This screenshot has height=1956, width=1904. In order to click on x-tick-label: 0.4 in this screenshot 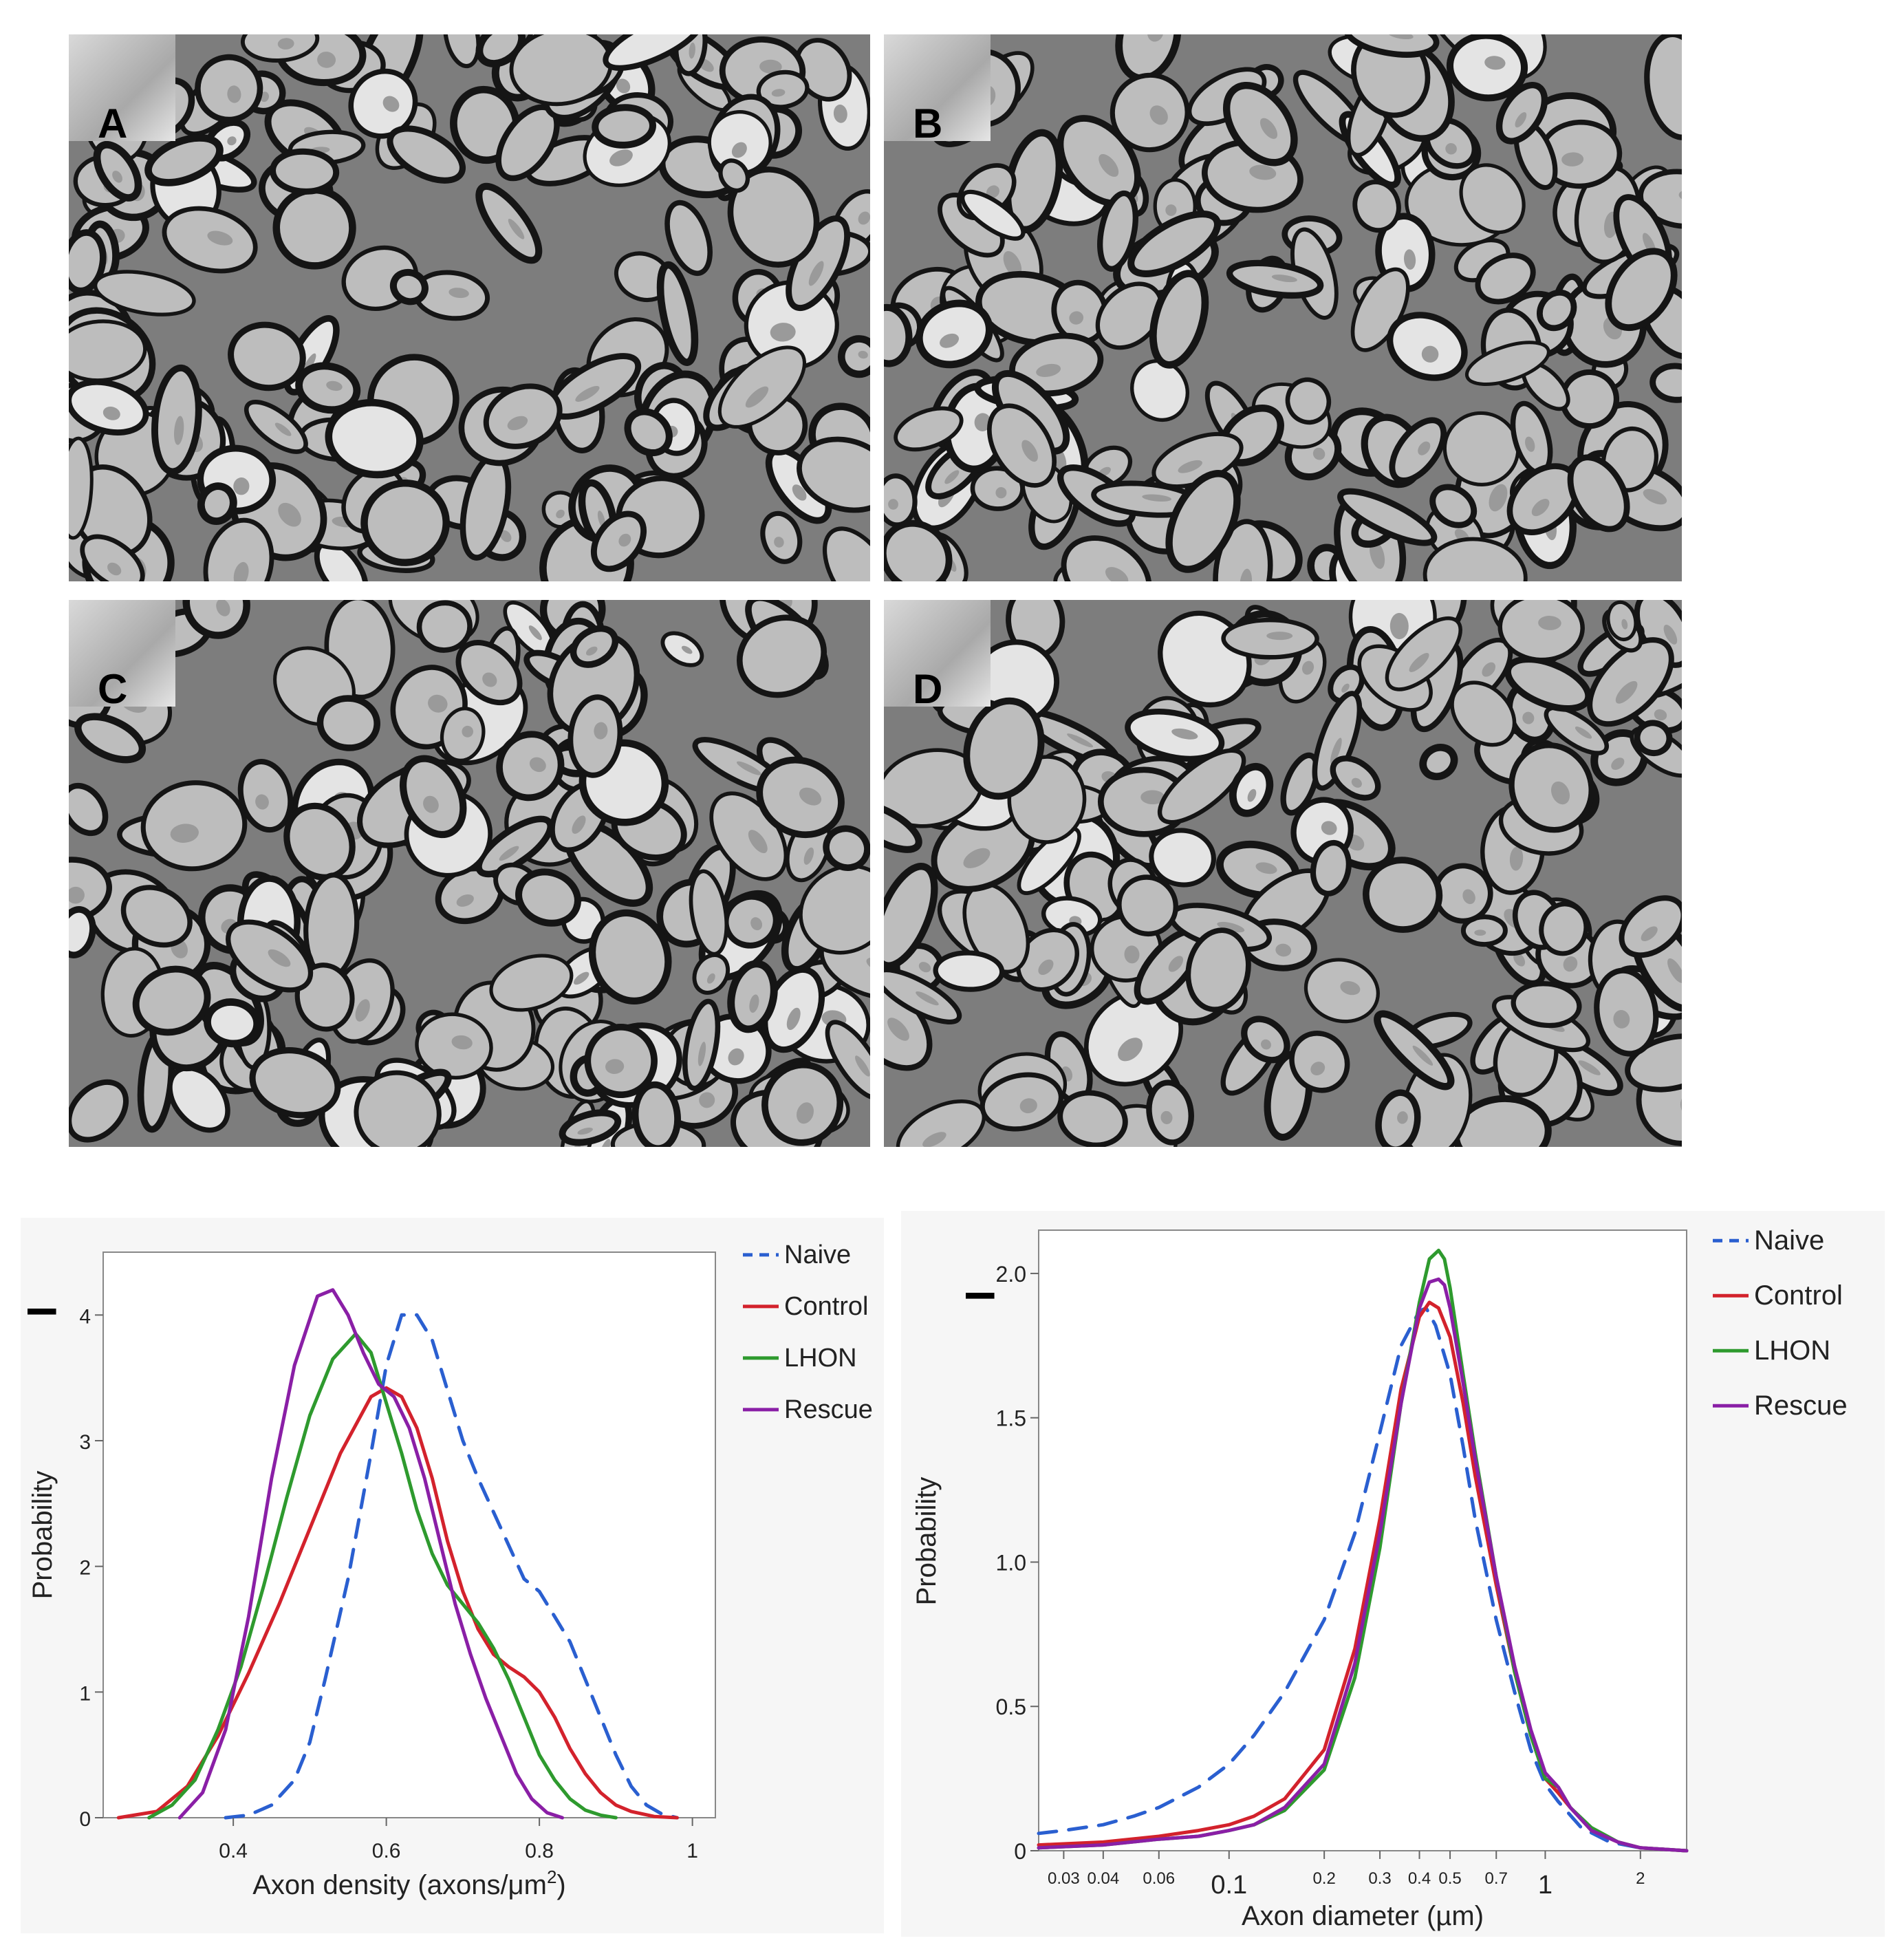, I will do `click(1419, 1878)`.